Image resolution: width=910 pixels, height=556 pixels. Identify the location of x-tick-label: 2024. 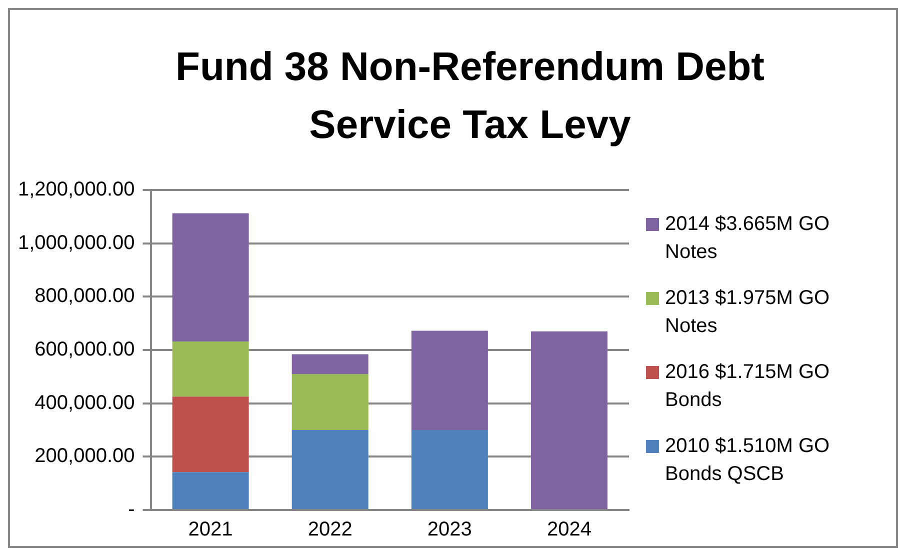
(569, 529).